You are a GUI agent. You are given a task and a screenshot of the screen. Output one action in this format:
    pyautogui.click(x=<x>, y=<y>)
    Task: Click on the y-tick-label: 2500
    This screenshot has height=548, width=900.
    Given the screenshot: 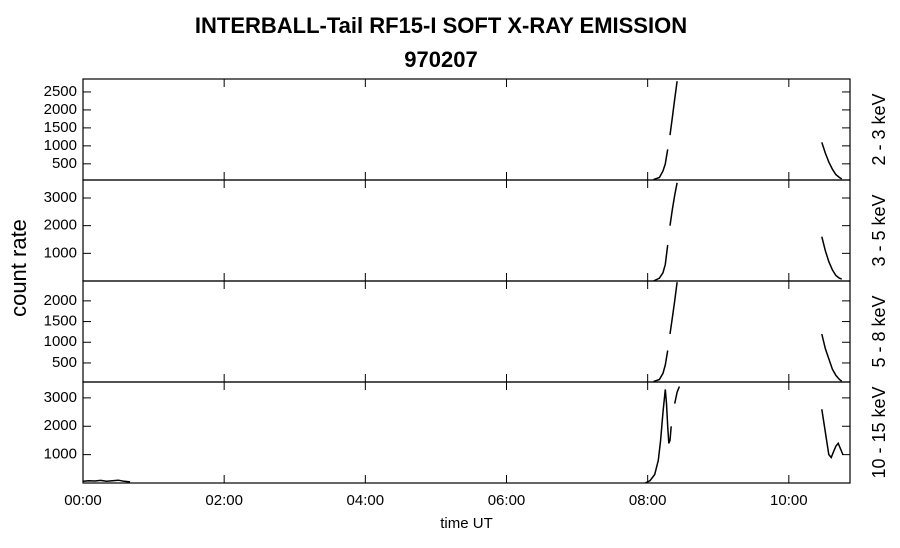 What is the action you would take?
    pyautogui.click(x=60, y=91)
    